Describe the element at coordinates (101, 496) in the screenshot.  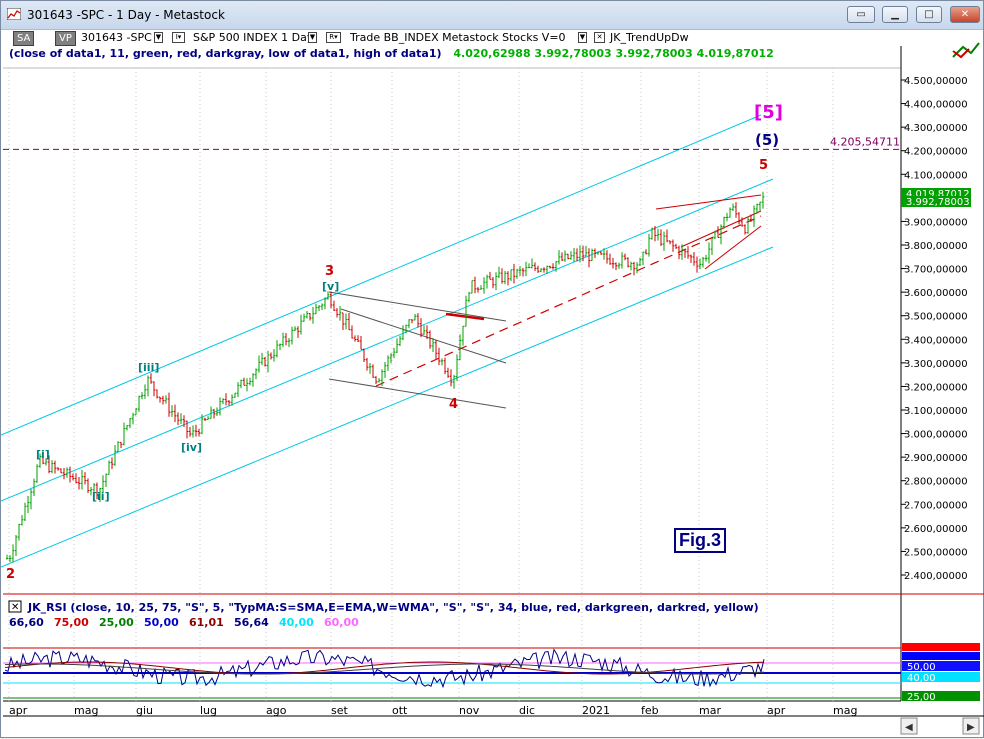
I see `wave-ii-label: [ii]` at that location.